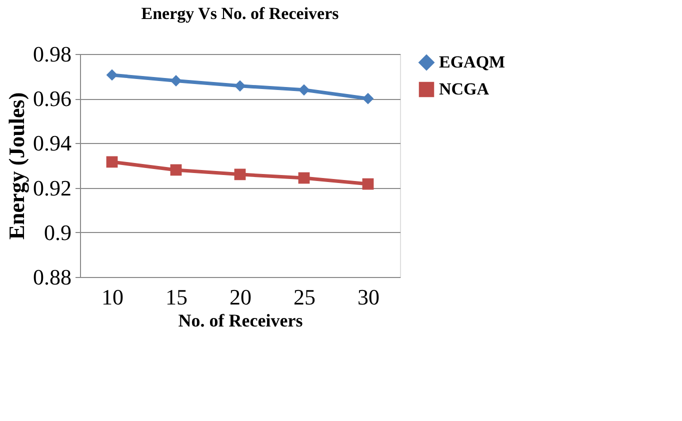 The height and width of the screenshot is (421, 682). Describe the element at coordinates (52, 99) in the screenshot. I see `y-tick-label: 0.96` at that location.